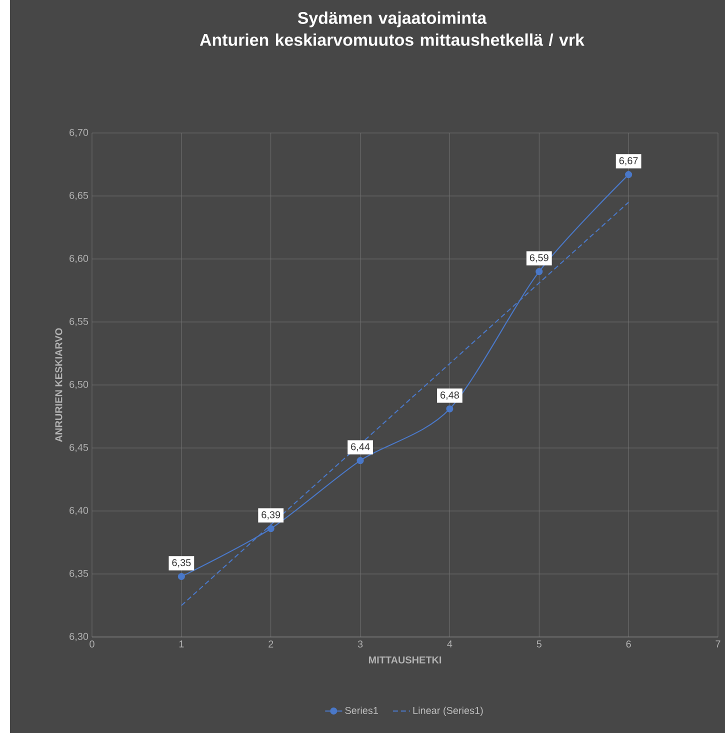 The width and height of the screenshot is (725, 733). I want to click on y-tick-label: 6,70, so click(79, 133).